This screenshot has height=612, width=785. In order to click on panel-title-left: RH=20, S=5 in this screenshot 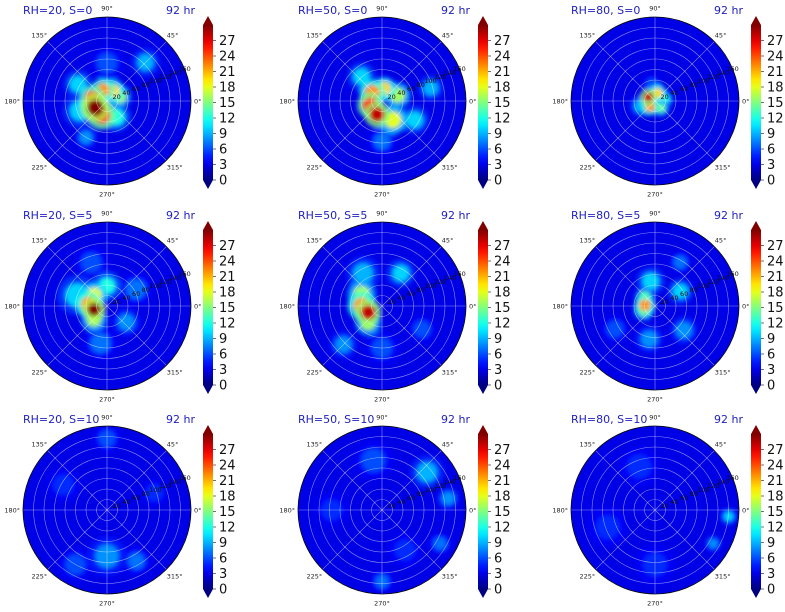, I will do `click(57, 215)`.